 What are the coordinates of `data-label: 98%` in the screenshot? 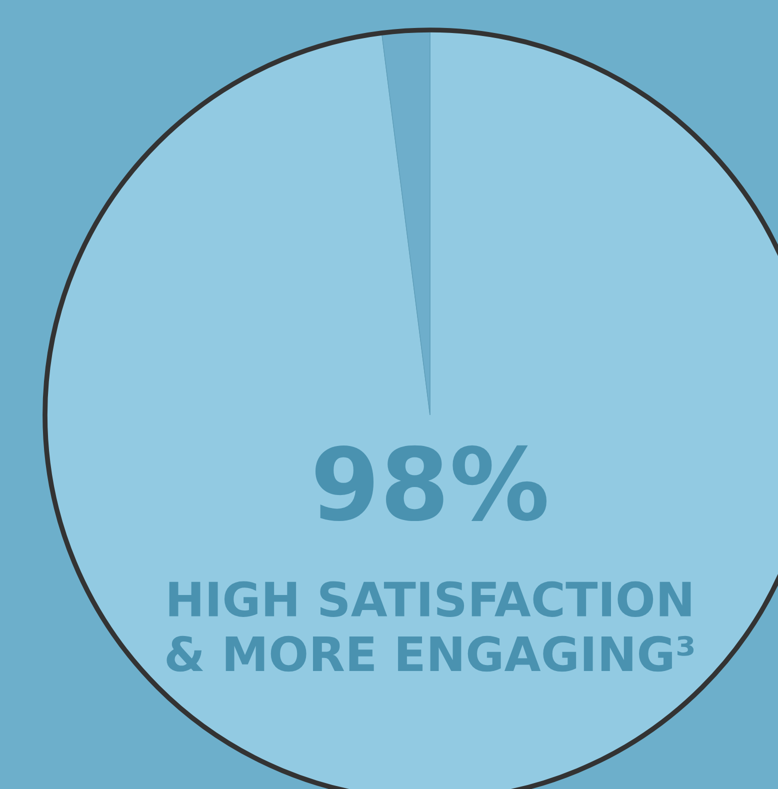 It's located at (430, 483).